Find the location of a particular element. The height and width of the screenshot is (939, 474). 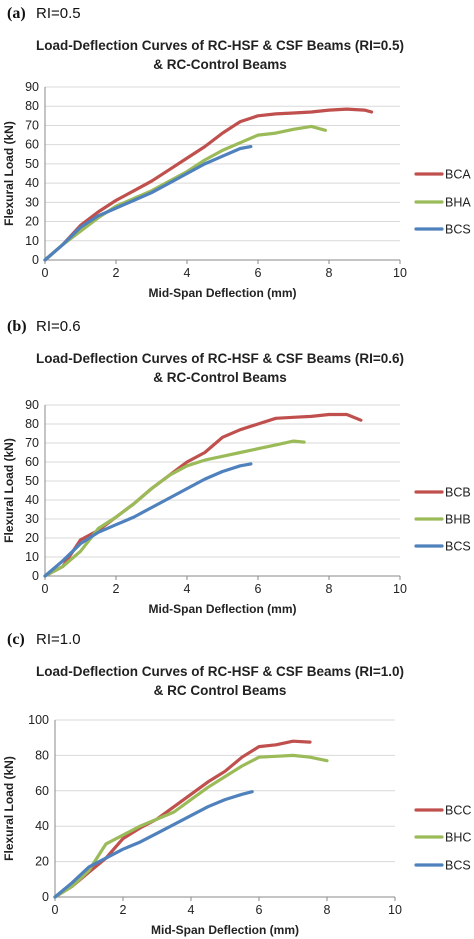

panel-label: (b) is located at coordinates (17, 326).